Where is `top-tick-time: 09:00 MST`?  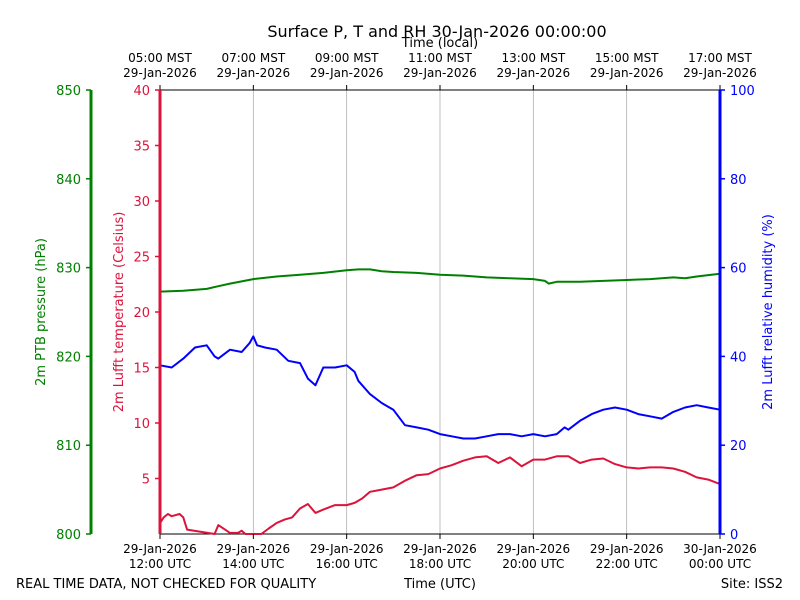 top-tick-time: 09:00 MST is located at coordinates (347, 58).